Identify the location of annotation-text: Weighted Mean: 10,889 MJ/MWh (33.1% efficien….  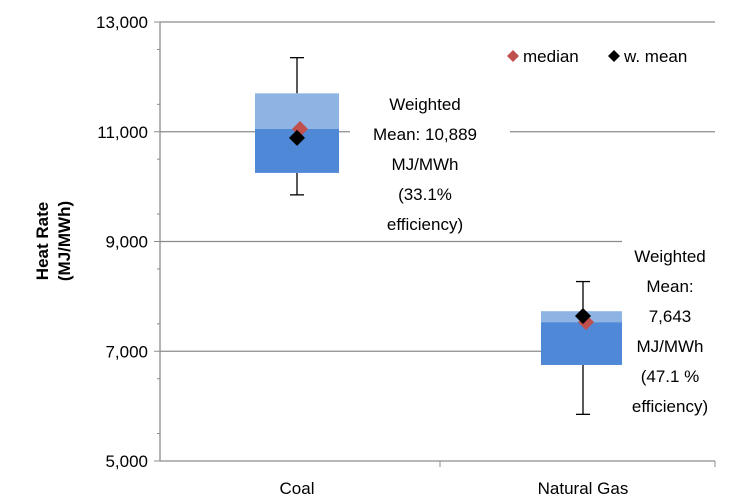
(425, 164).